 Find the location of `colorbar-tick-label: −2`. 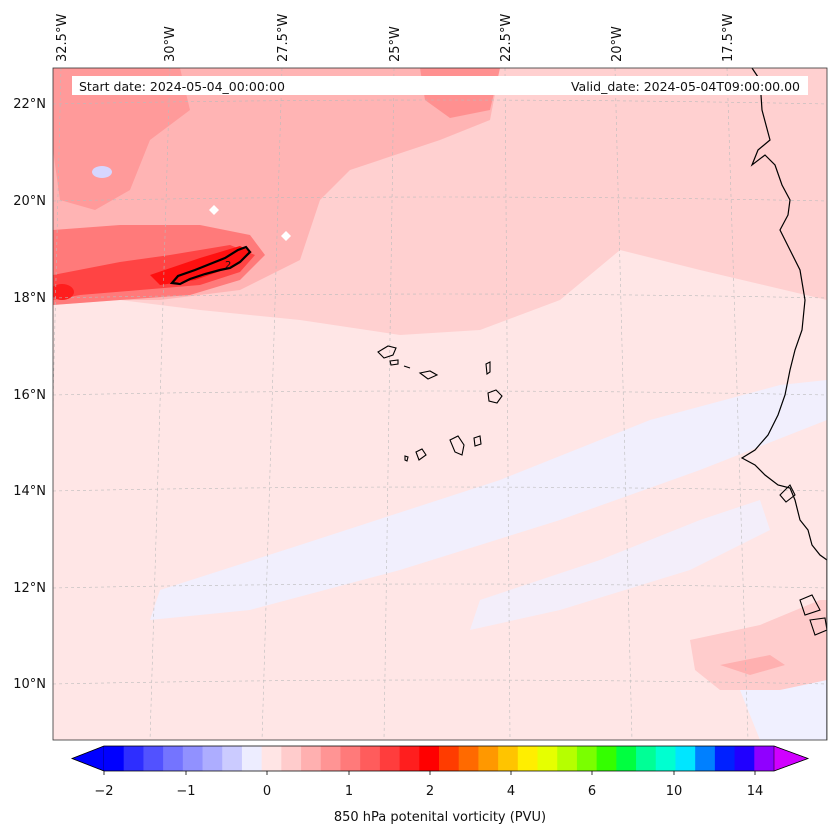

colorbar-tick-label: −2 is located at coordinates (103, 791).